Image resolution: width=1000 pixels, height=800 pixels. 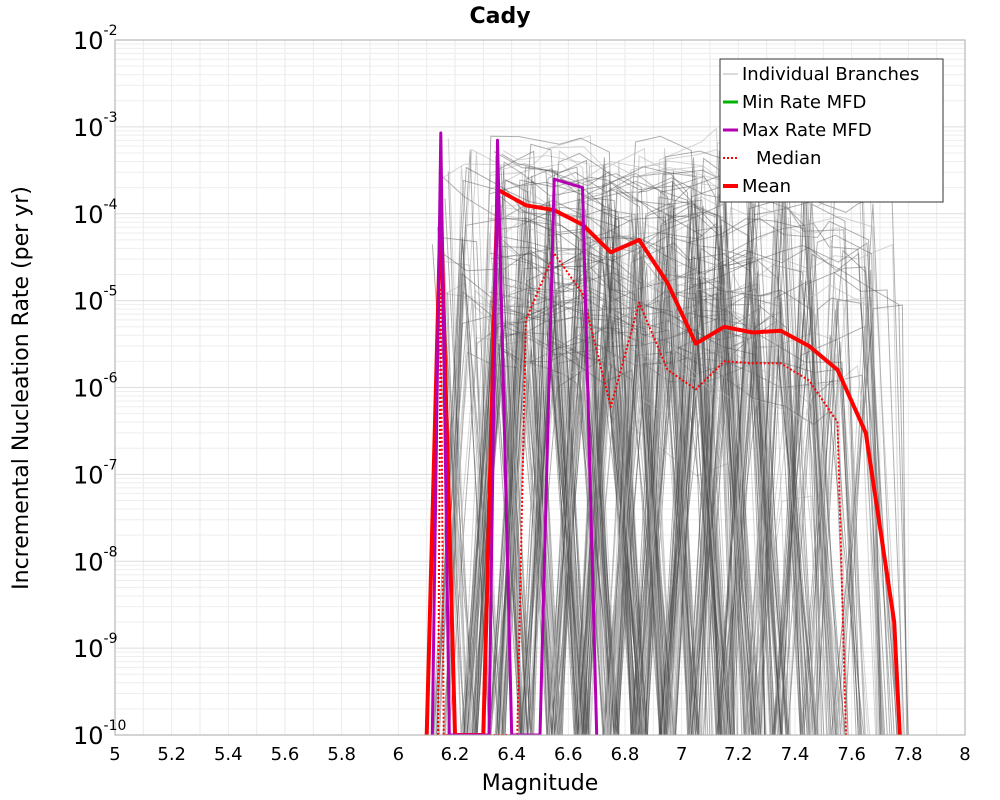 What do you see at coordinates (738, 754) in the screenshot?
I see `x-tick-label: 7.2` at bounding box center [738, 754].